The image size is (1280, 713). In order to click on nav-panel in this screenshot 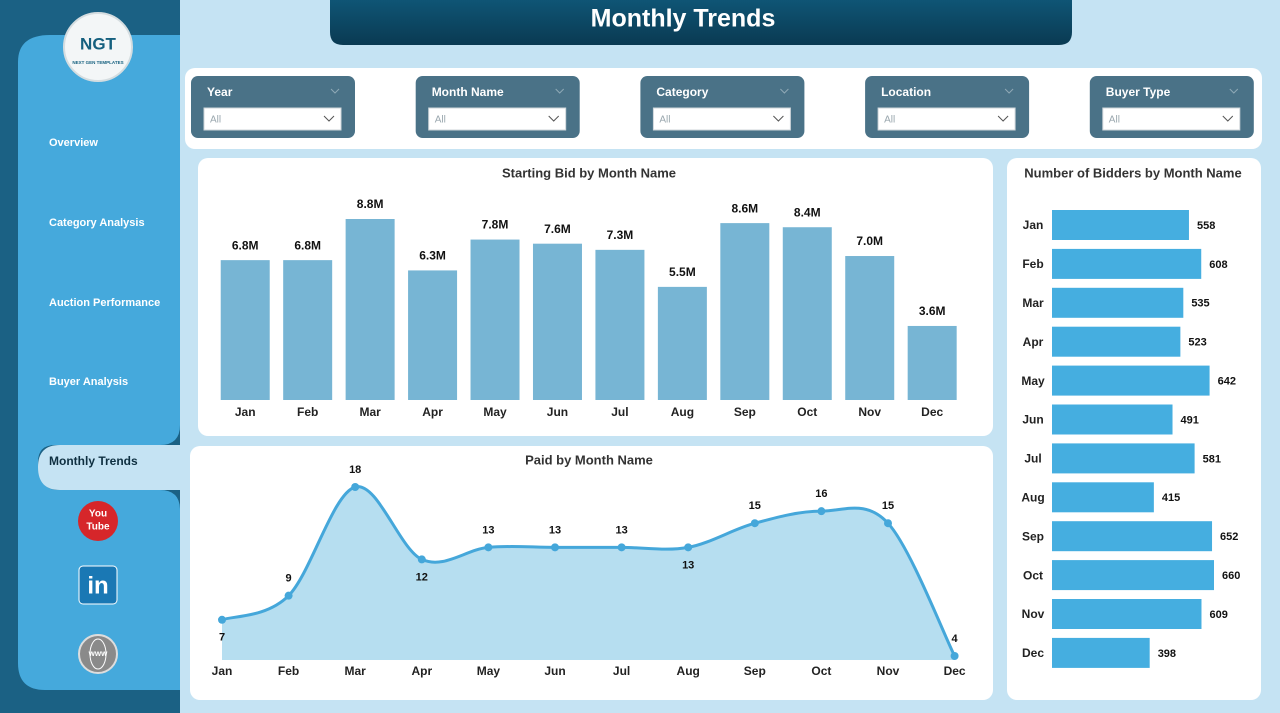, I will do `click(99, 362)`.